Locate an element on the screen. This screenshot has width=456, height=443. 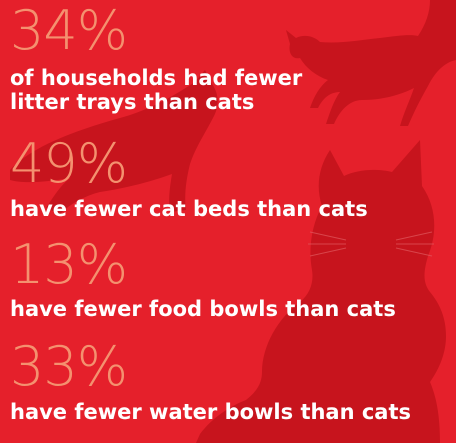
stat-percent: 34% is located at coordinates (69, 31).